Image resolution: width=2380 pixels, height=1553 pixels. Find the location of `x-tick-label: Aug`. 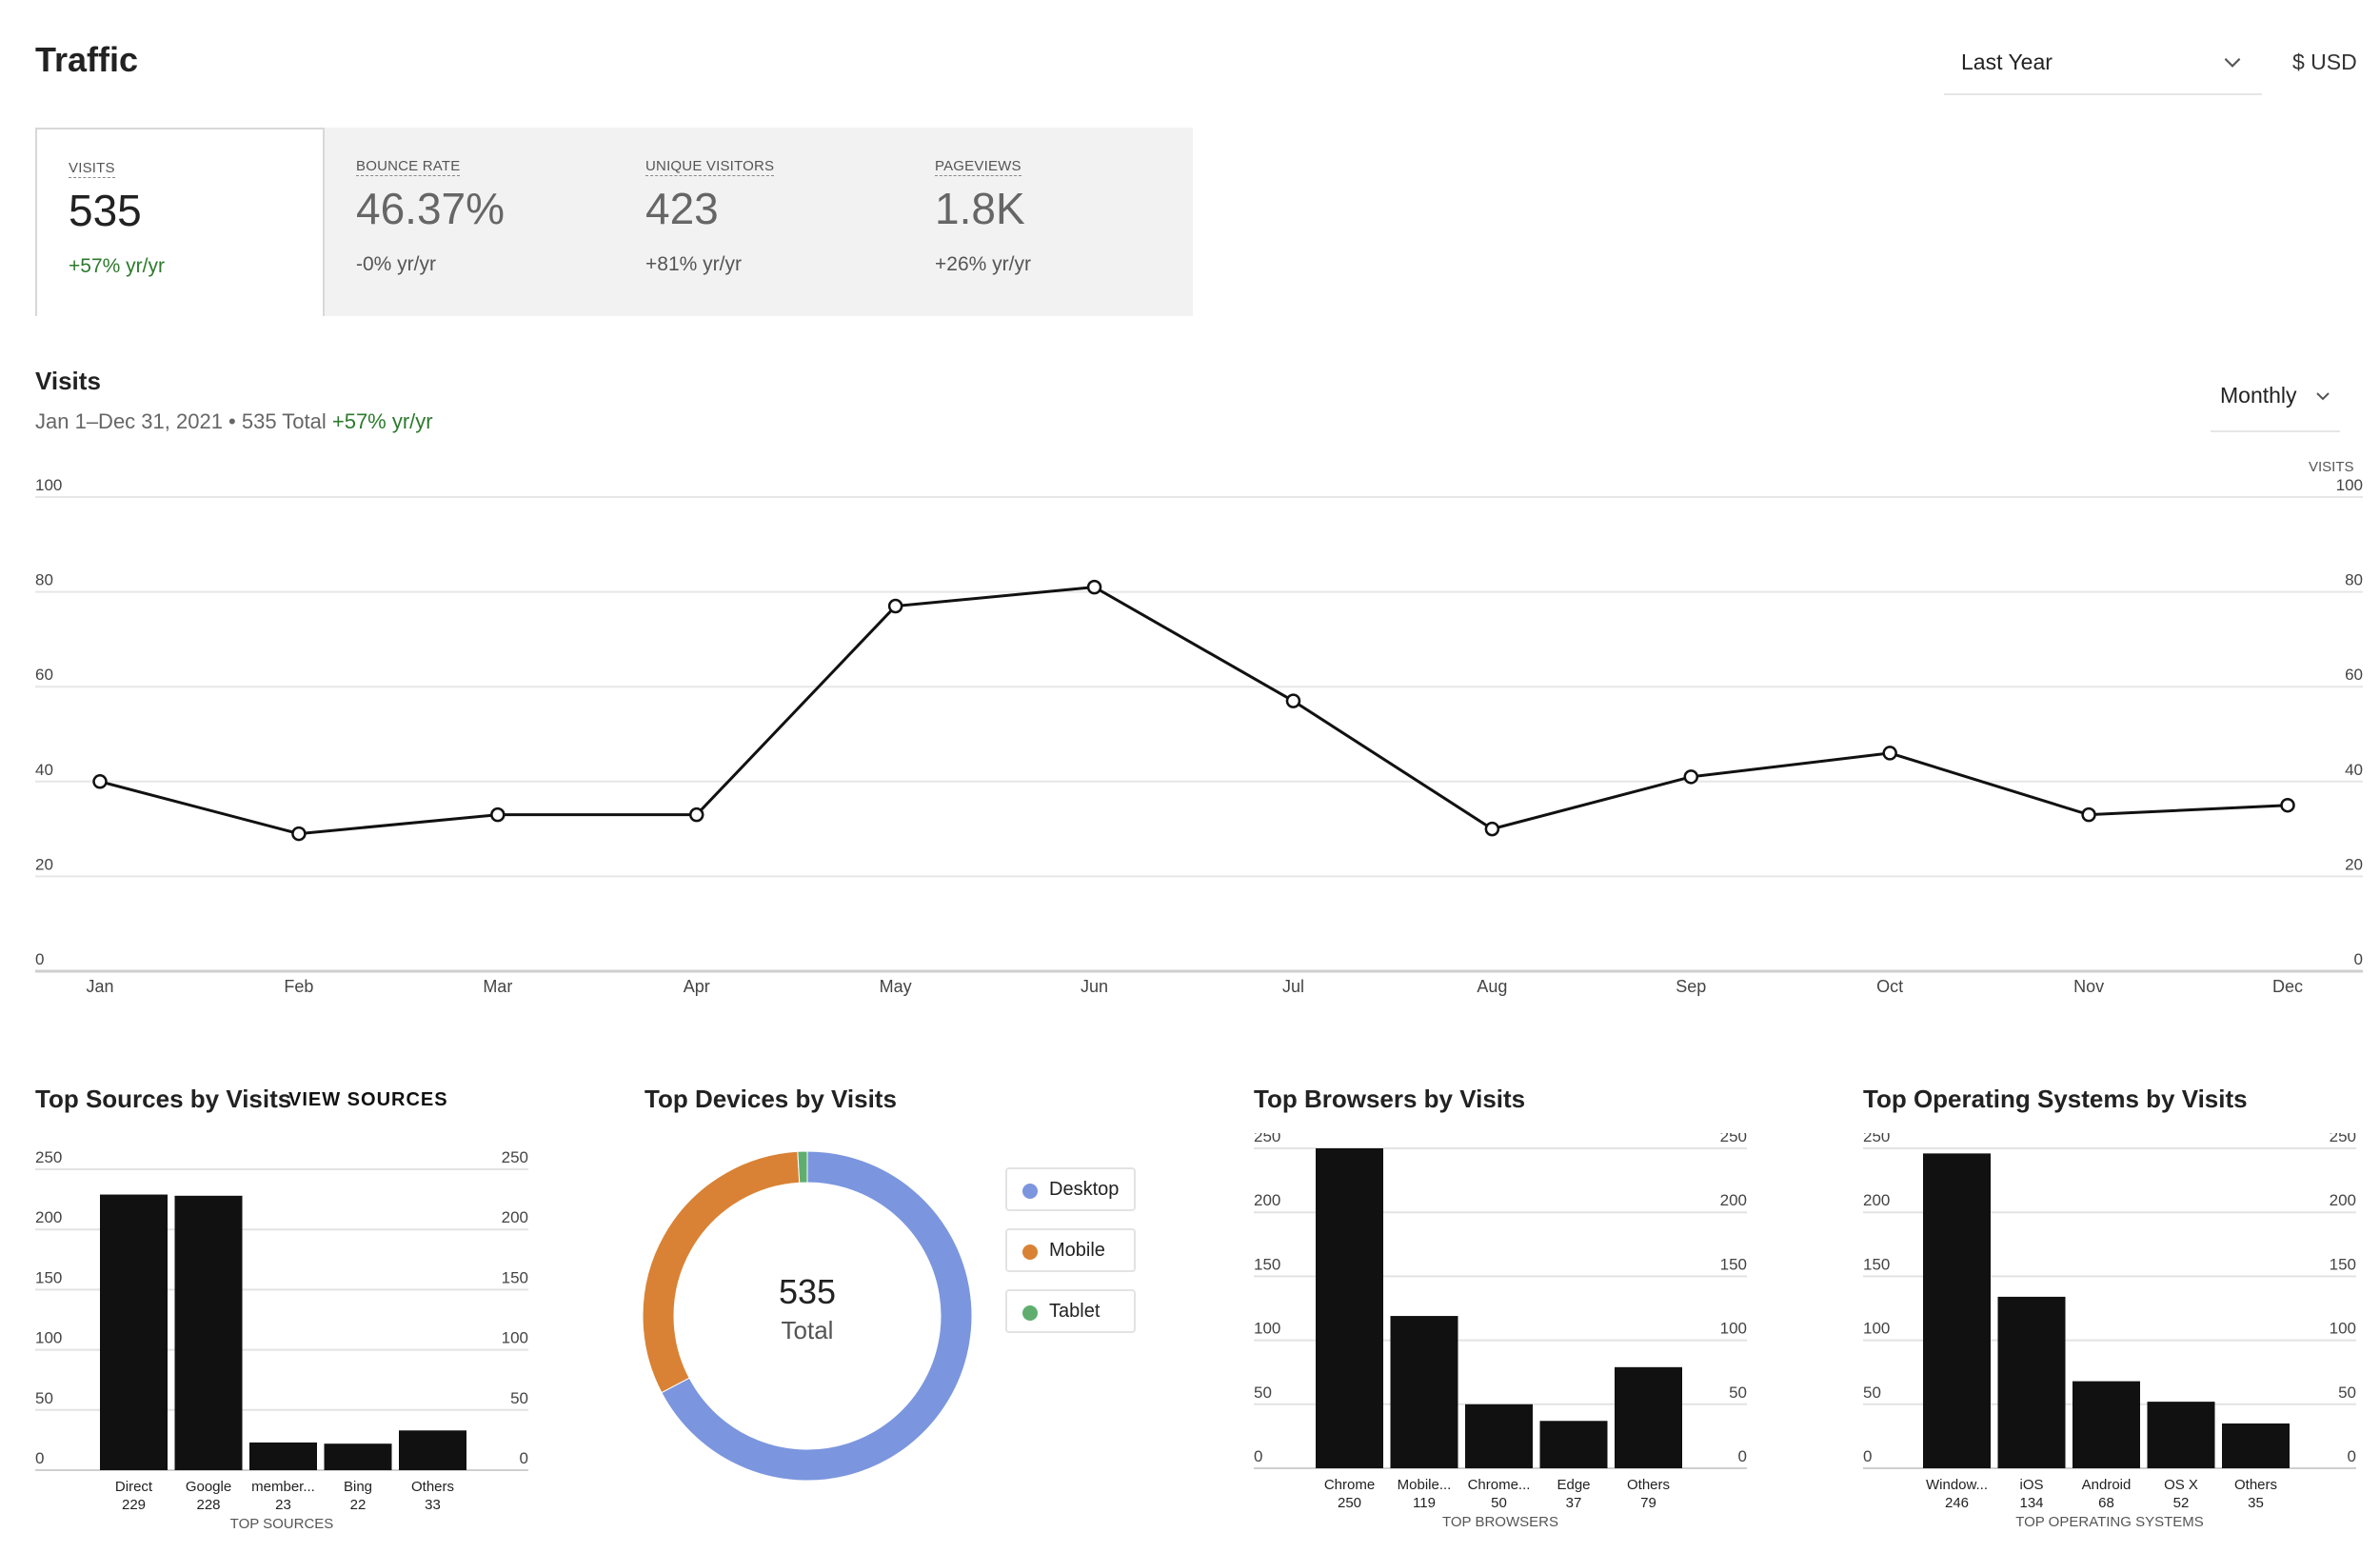

x-tick-label: Aug is located at coordinates (1492, 986).